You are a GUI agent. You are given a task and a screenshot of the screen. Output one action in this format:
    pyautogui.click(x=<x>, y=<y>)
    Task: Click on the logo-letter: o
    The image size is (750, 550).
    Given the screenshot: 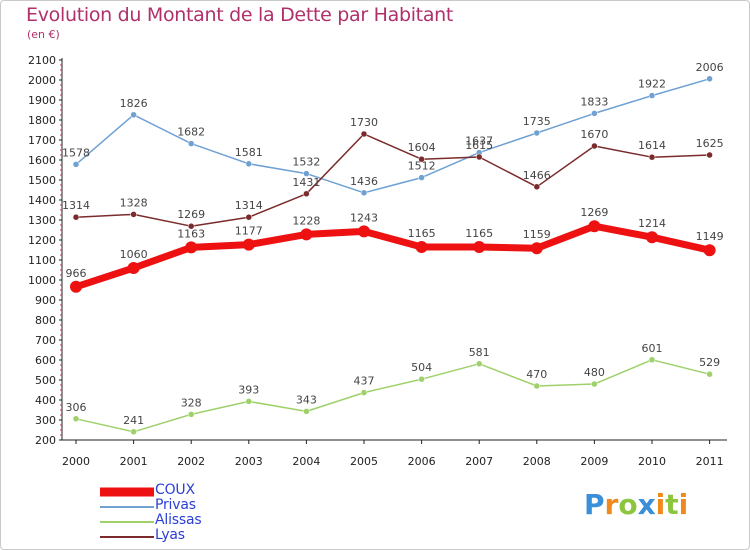 What is the action you would take?
    pyautogui.click(x=628, y=504)
    